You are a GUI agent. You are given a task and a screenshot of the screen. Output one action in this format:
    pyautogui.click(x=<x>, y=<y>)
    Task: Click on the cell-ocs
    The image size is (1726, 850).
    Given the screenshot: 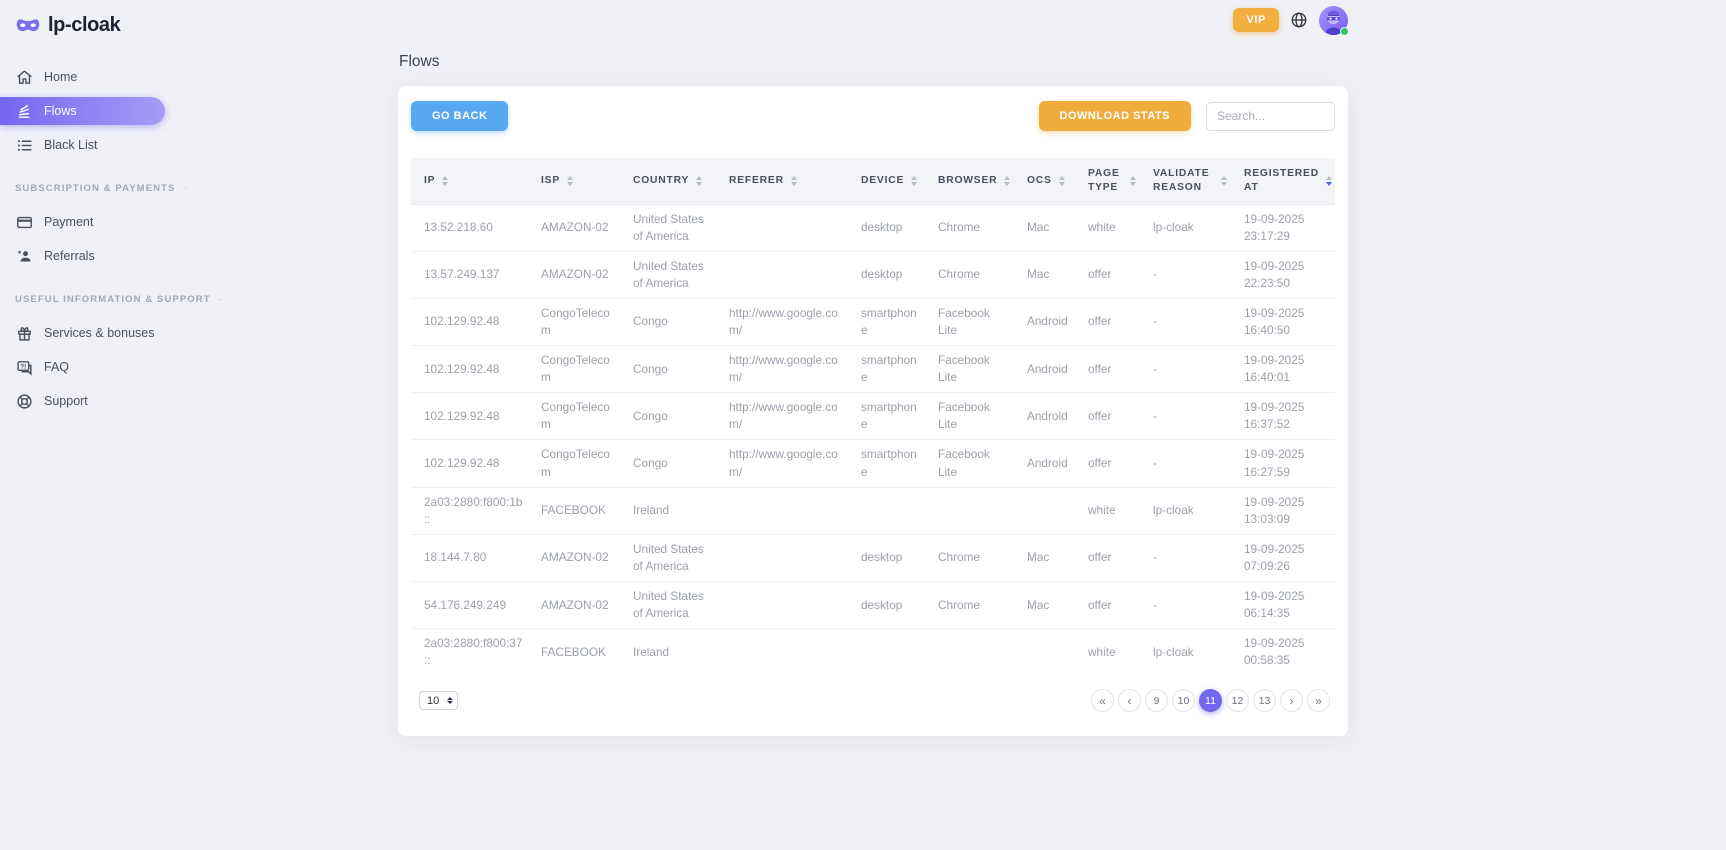 What is the action you would take?
    pyautogui.click(x=1044, y=652)
    